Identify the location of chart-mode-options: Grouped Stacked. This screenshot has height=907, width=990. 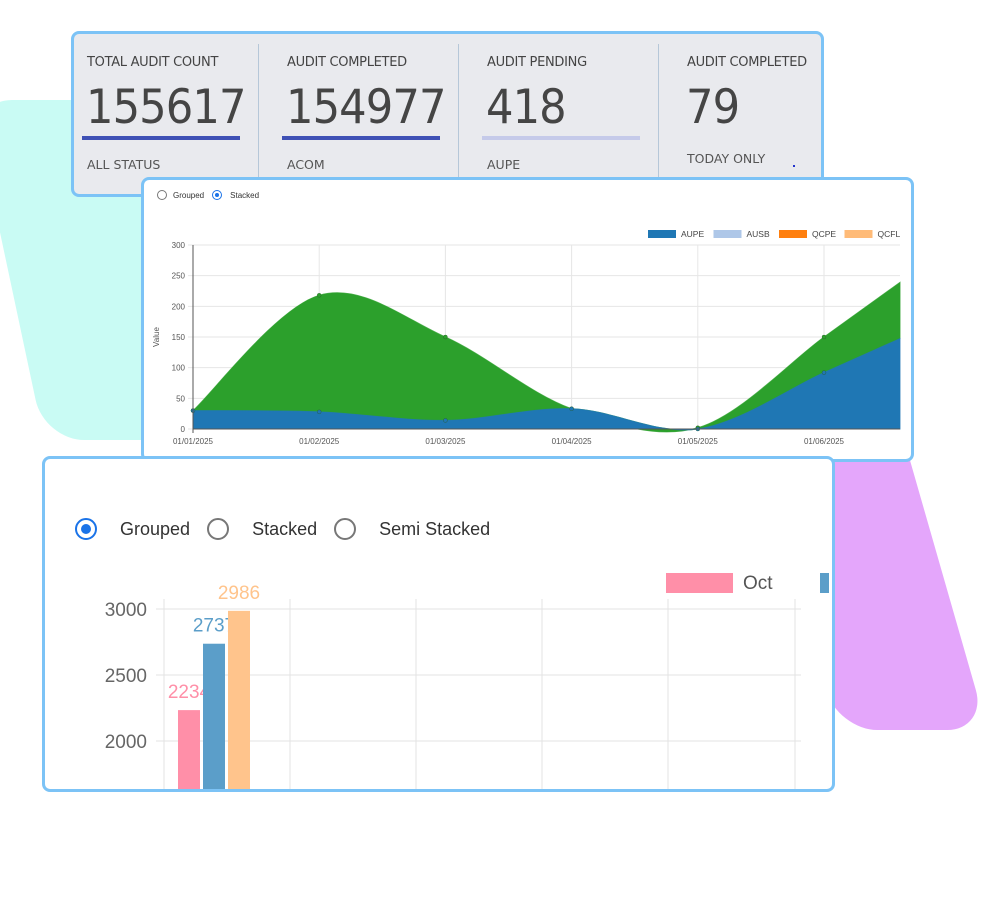
(208, 195).